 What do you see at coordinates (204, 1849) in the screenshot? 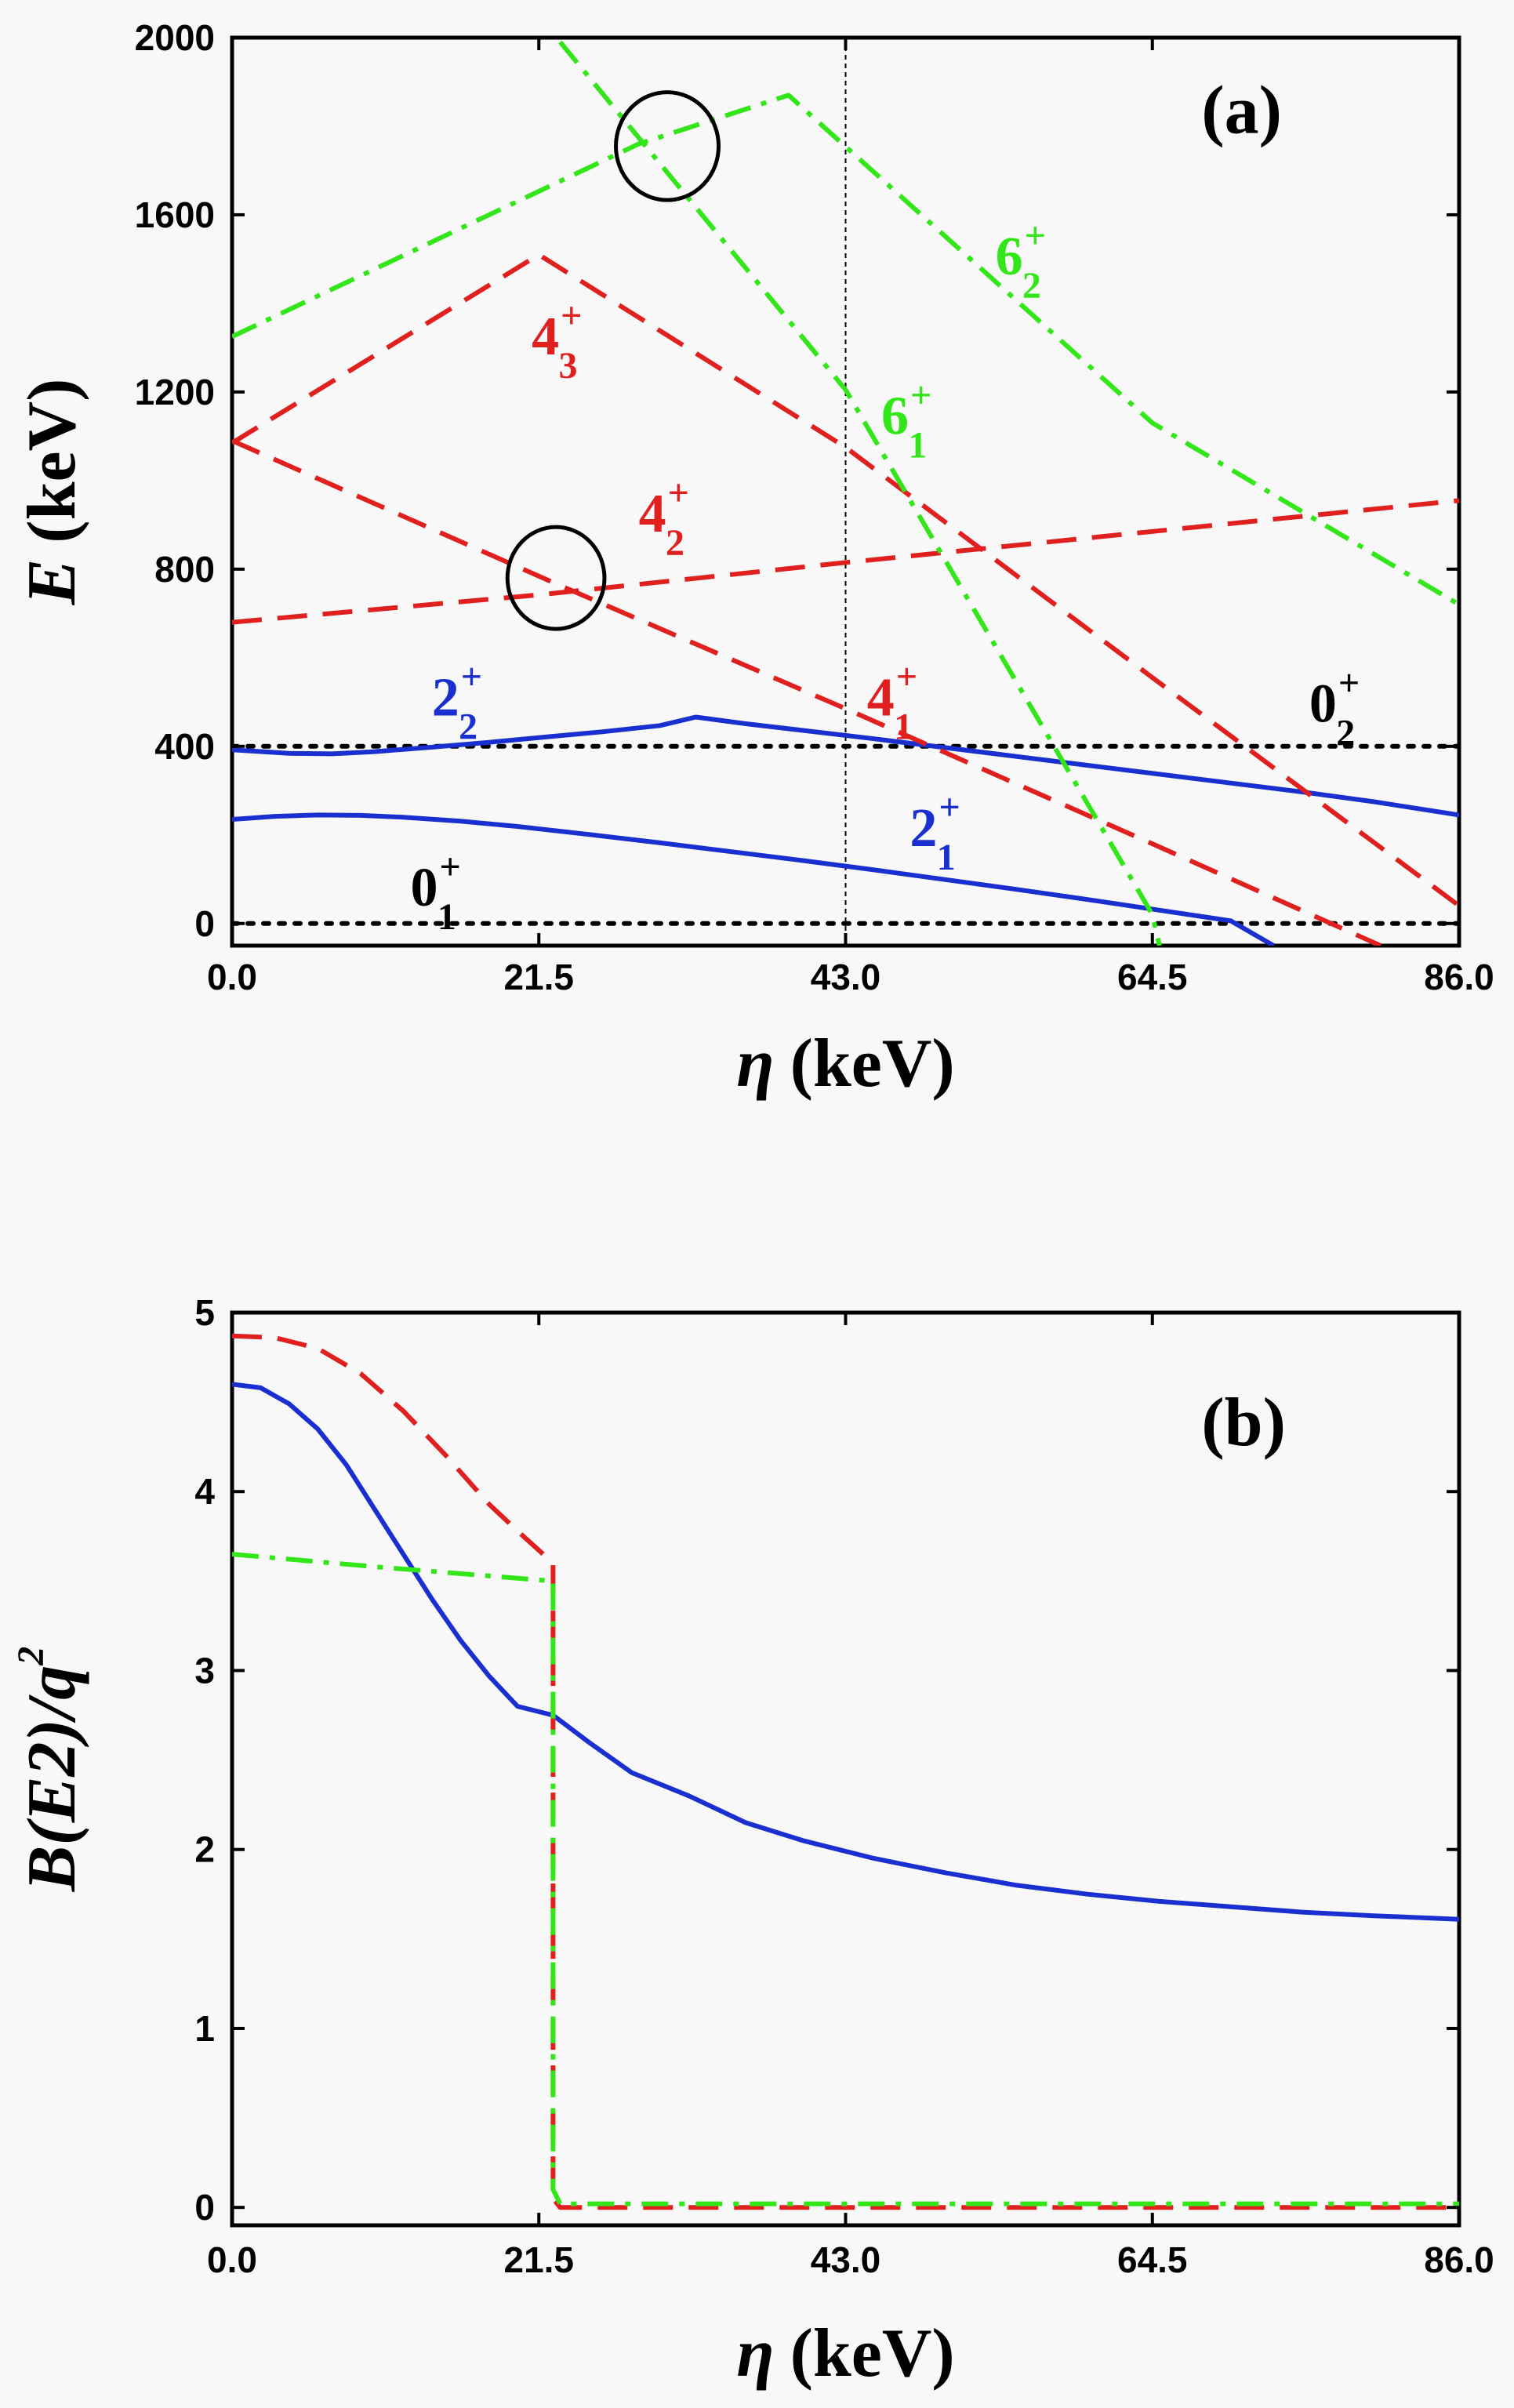
I see `y-tick-label-b: 2` at bounding box center [204, 1849].